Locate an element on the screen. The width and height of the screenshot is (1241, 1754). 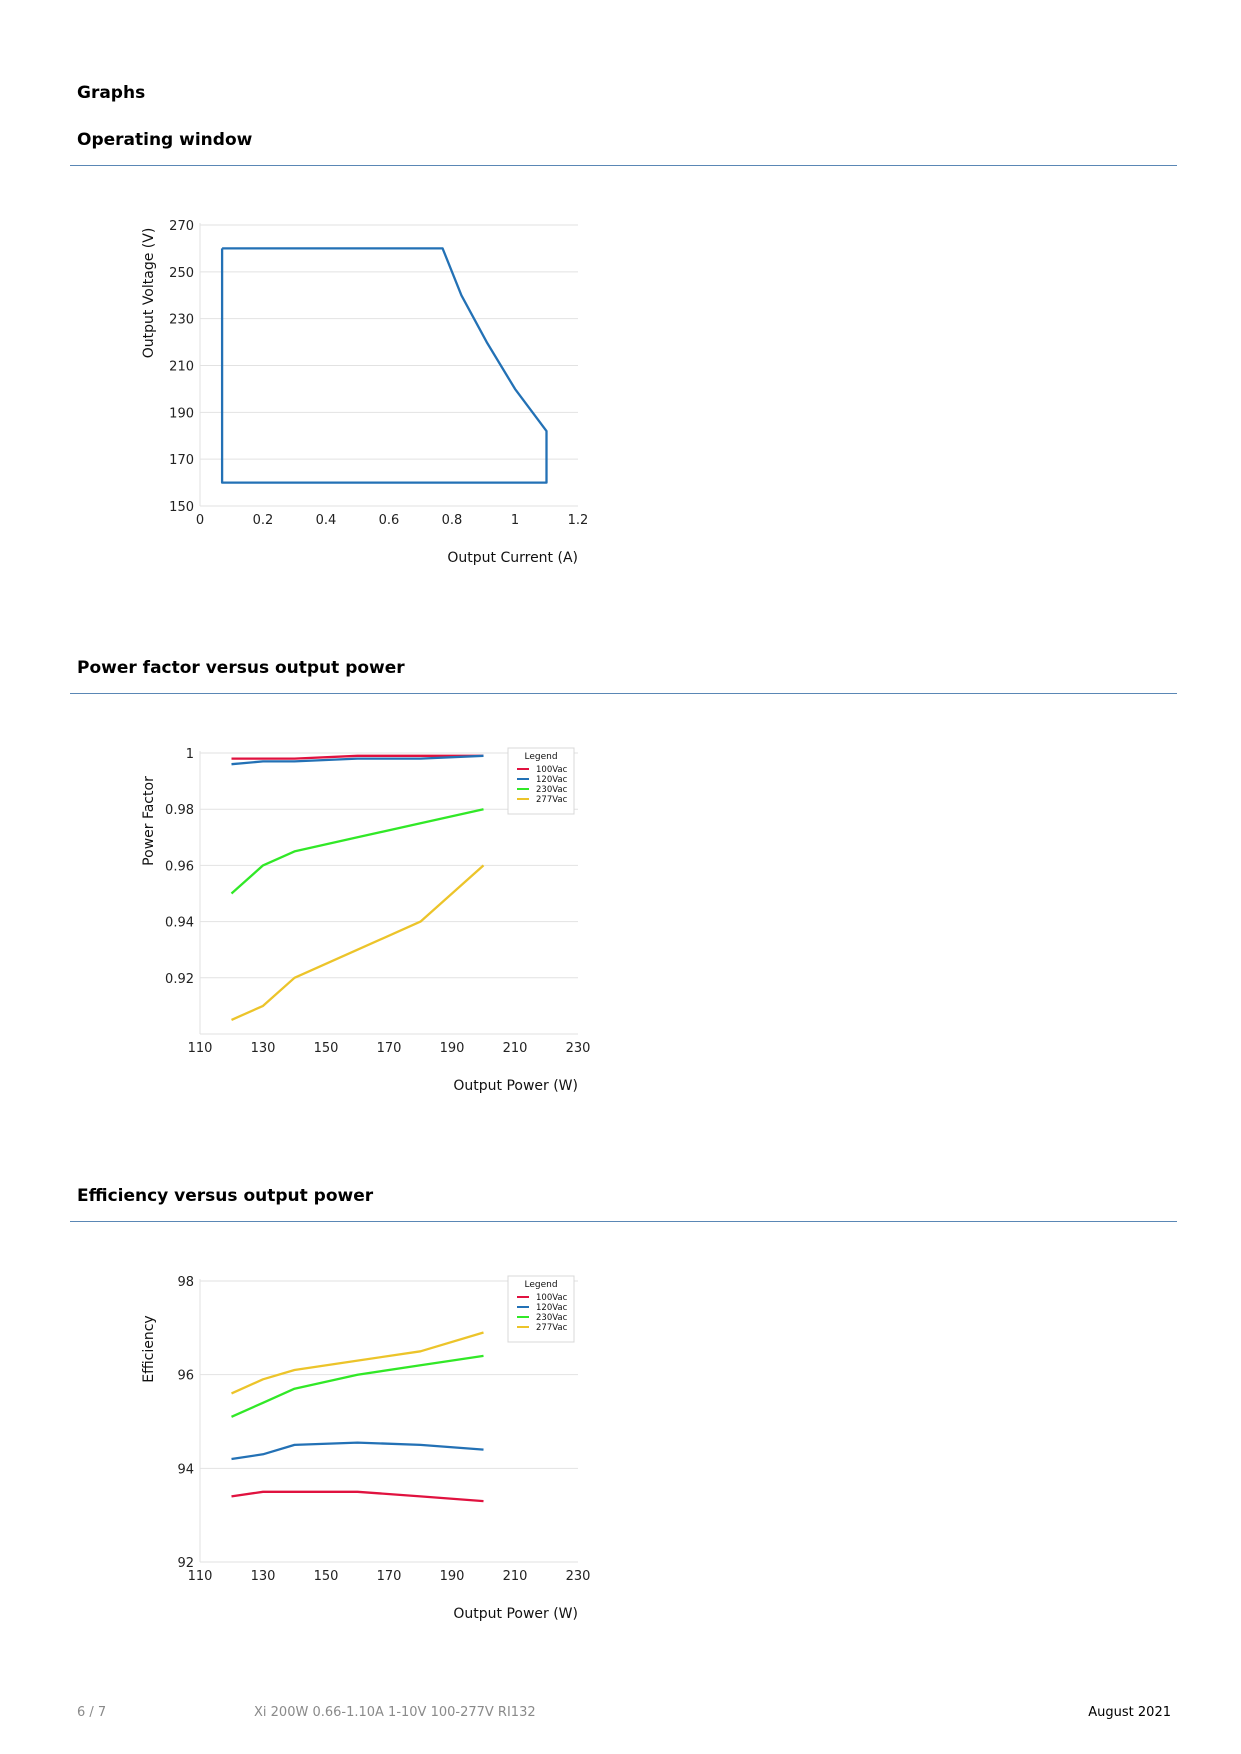
y-tick-label: 92 is located at coordinates (185, 1563).